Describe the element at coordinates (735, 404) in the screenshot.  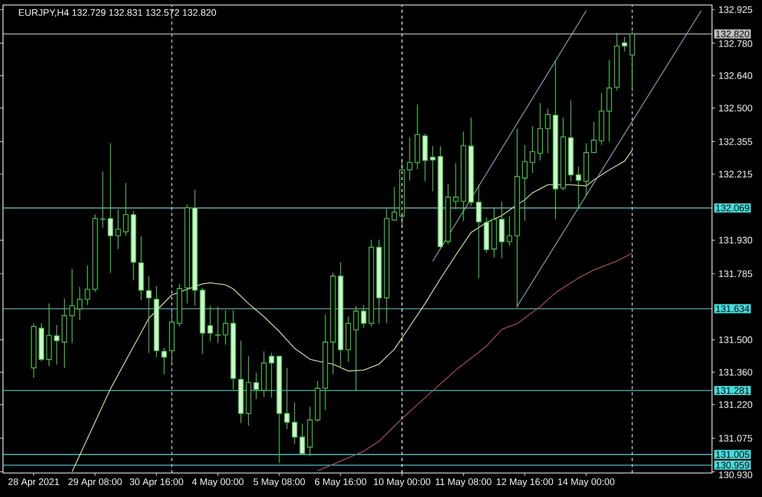
I see `y-tick-label: 131.220` at that location.